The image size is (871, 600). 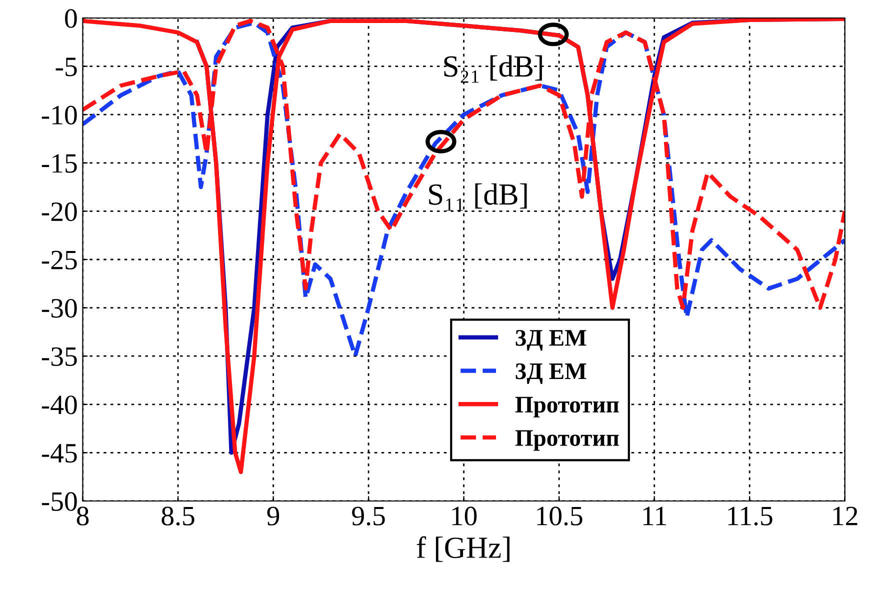 I want to click on y-tick-label: -40, so click(x=59, y=405).